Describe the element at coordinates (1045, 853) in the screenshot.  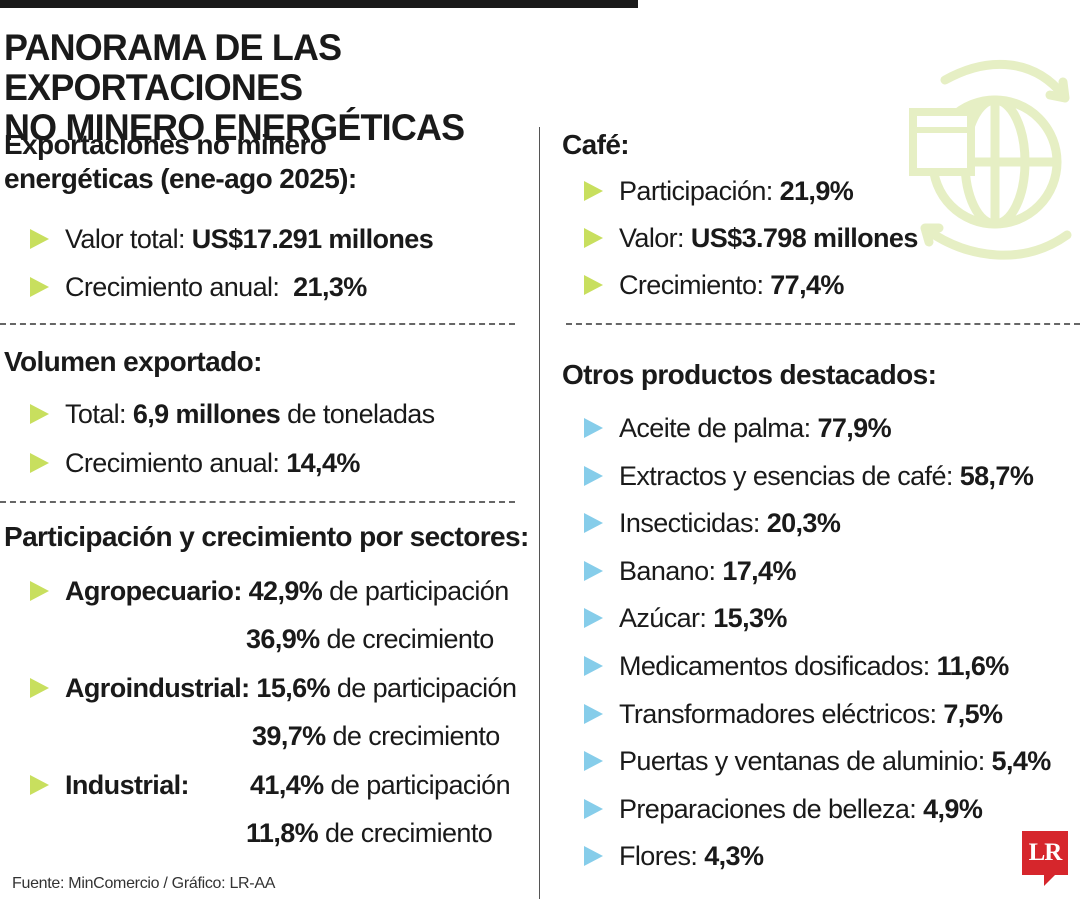
I see `lr-logo: LR` at that location.